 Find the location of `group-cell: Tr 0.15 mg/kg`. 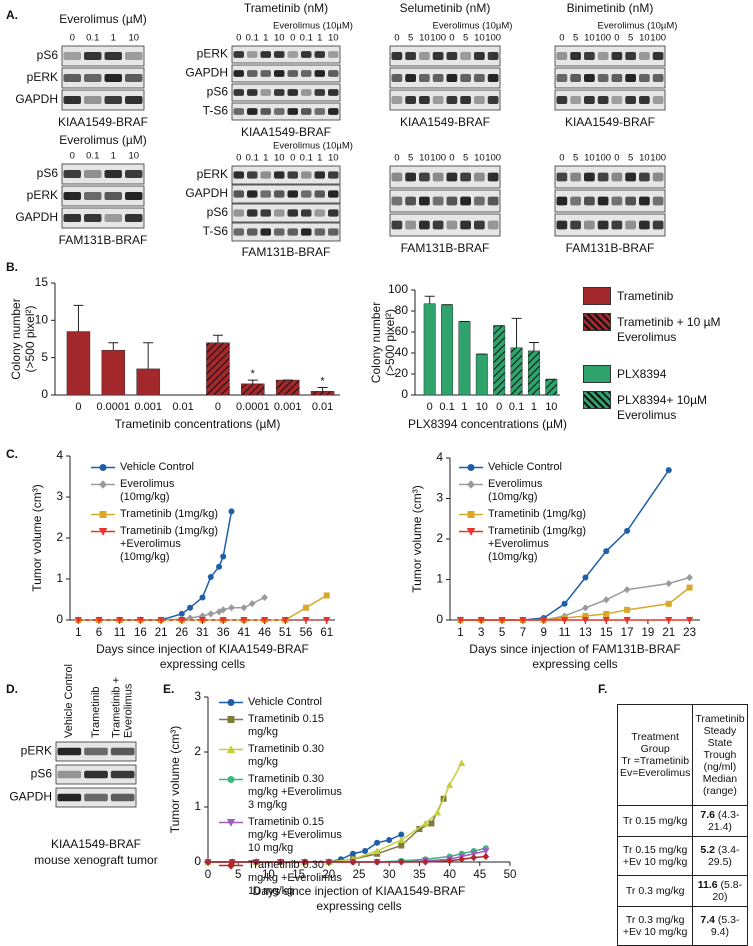

group-cell: Tr 0.15 mg/kg is located at coordinates (655, 821).